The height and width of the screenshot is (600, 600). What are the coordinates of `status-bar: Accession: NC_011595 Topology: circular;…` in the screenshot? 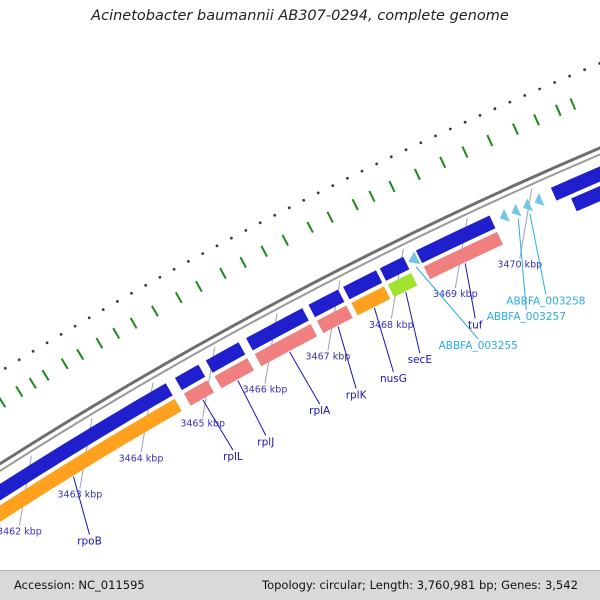 It's located at (300, 585).